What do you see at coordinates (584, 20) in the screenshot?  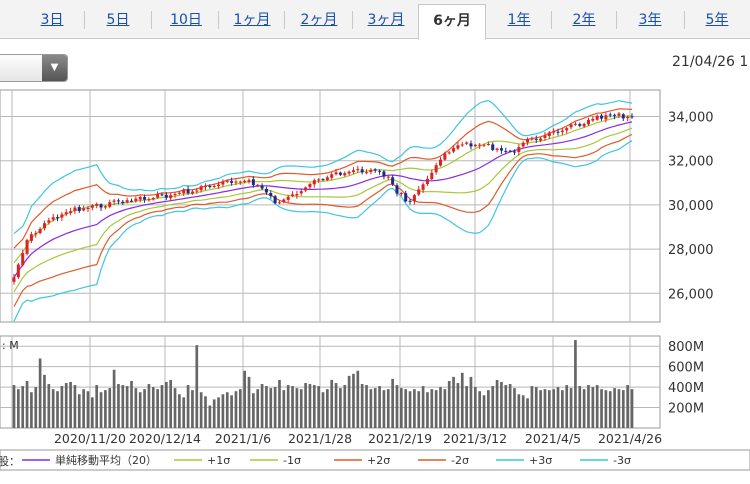 I see `tab-8: 2年` at bounding box center [584, 20].